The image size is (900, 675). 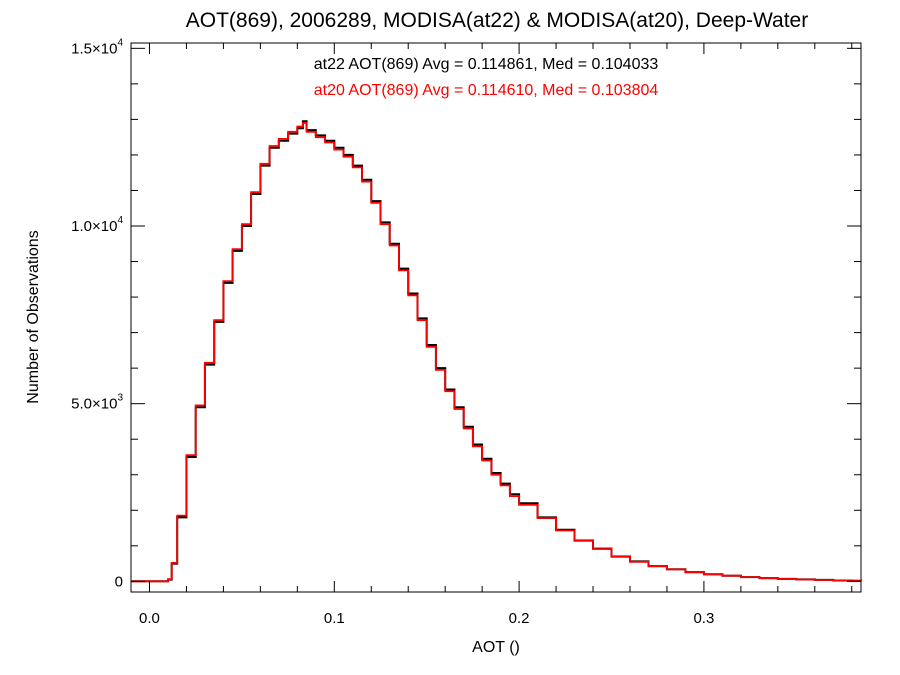 What do you see at coordinates (97, 225) in the screenshot?
I see `y-tick-label: 1.0×10⁴` at bounding box center [97, 225].